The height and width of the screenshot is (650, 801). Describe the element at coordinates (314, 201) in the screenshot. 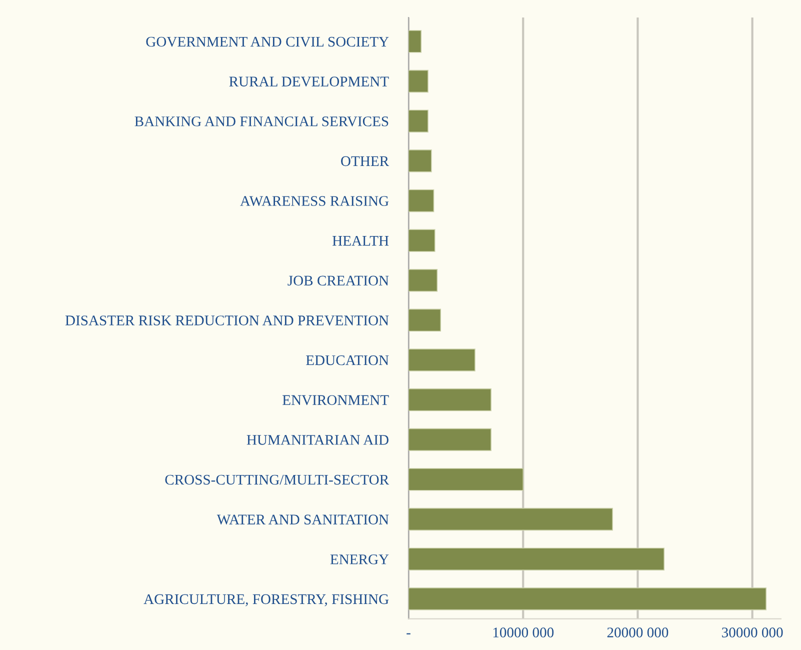

I see `y-tick-label: AWARENESS RAISING` at that location.